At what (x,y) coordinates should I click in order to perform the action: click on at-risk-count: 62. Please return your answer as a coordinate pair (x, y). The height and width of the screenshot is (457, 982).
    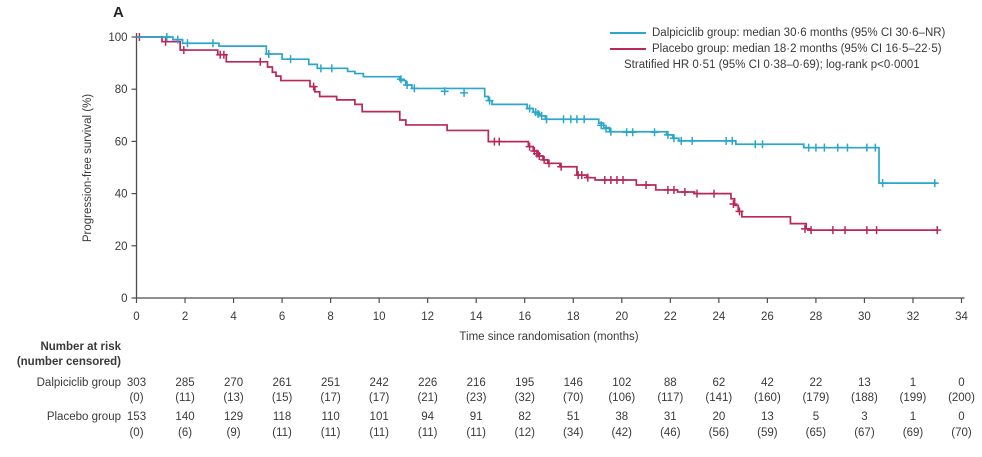
    Looking at the image, I should click on (719, 383).